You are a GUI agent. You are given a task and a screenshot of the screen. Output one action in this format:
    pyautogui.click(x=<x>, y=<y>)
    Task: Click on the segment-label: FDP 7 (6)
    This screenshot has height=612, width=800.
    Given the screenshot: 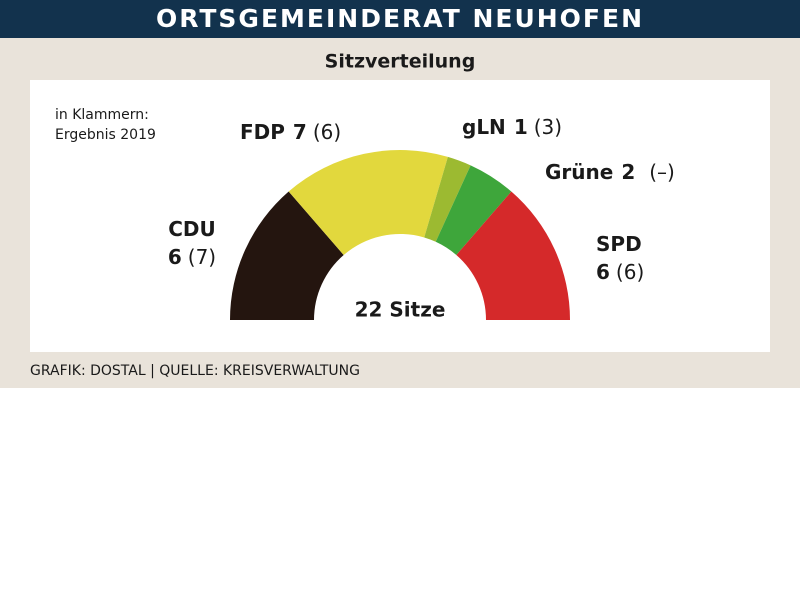 What is the action you would take?
    pyautogui.click(x=290, y=132)
    